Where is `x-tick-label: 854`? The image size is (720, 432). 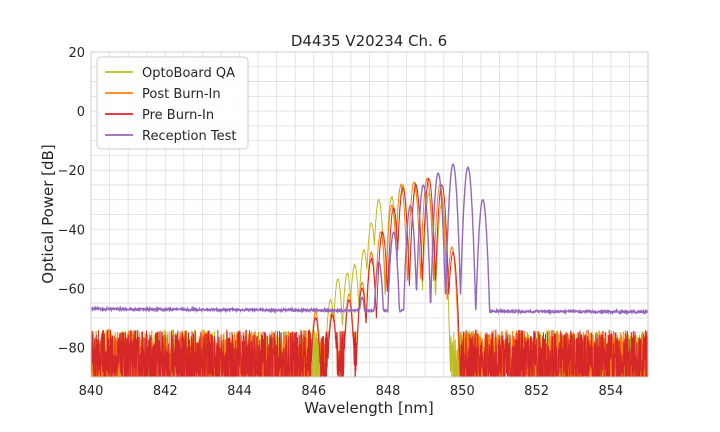
x-tick-label: 854 is located at coordinates (610, 391).